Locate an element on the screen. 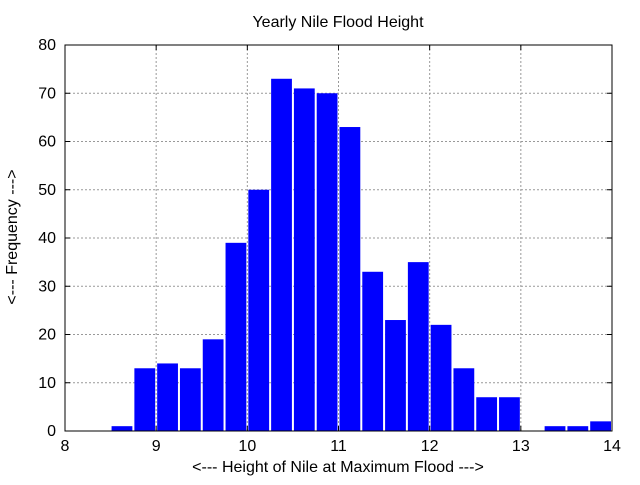 The width and height of the screenshot is (640, 485). x-tick-label: 9 is located at coordinates (156, 446).